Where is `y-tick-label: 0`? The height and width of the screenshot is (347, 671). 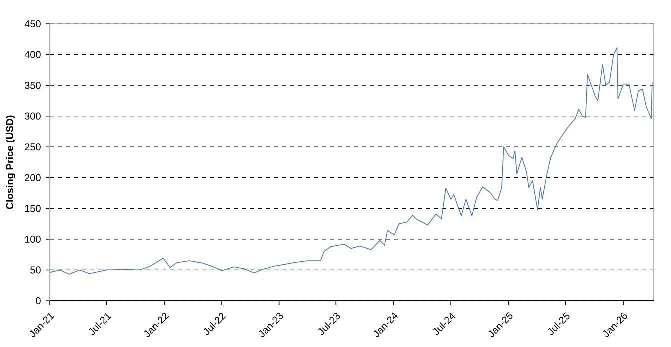 y-tick-label: 0 is located at coordinates (38, 301).